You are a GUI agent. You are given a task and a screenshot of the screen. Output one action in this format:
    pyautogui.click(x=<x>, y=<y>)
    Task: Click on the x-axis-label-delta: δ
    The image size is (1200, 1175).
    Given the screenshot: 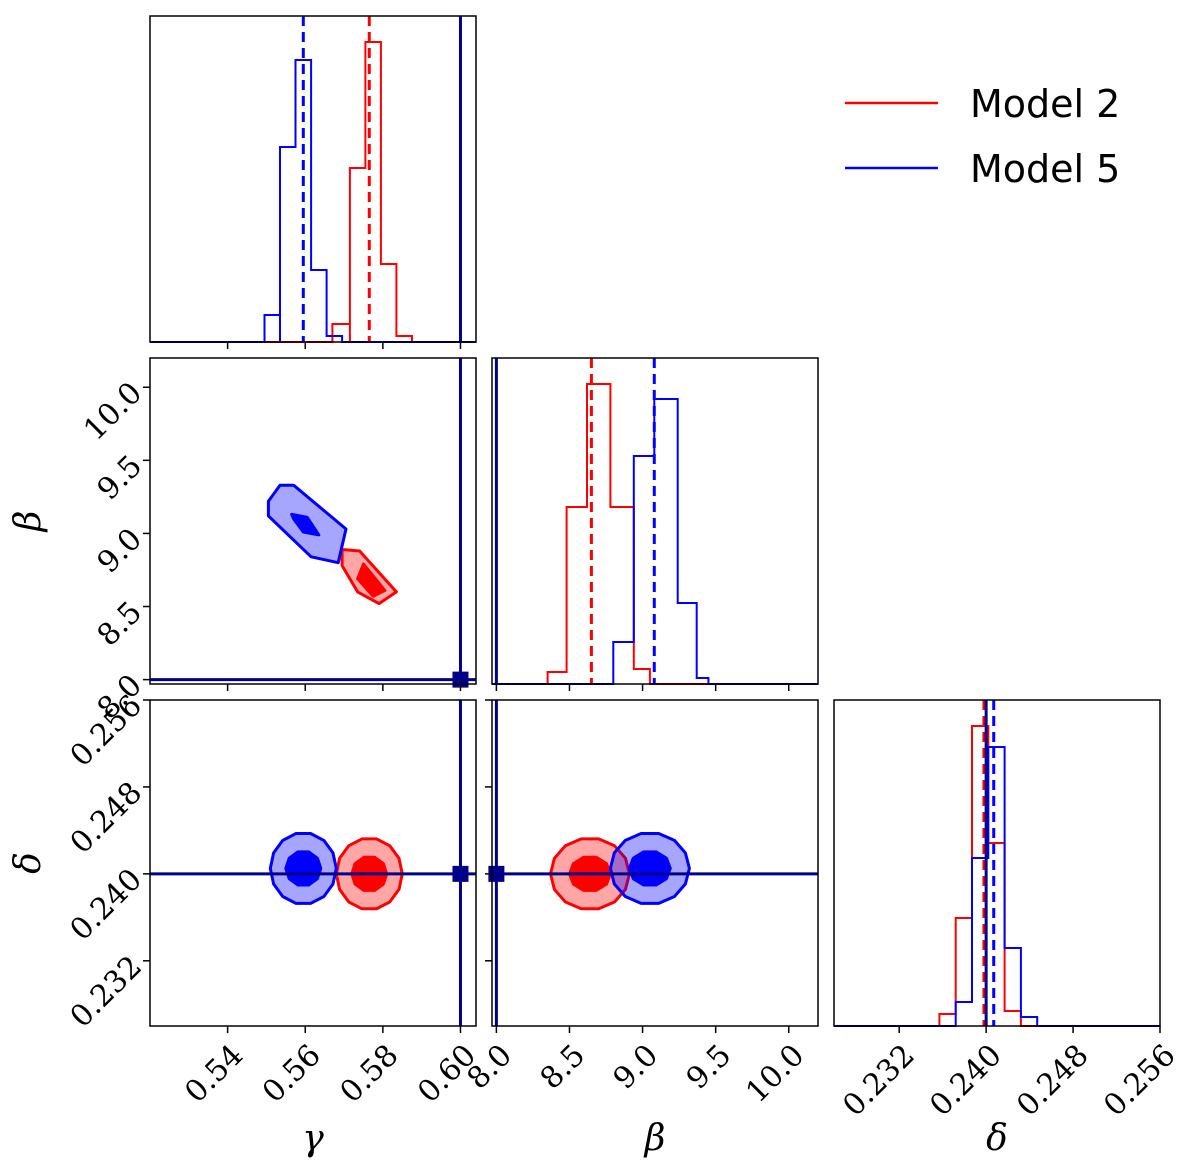 What is the action you would take?
    pyautogui.click(x=997, y=1138)
    